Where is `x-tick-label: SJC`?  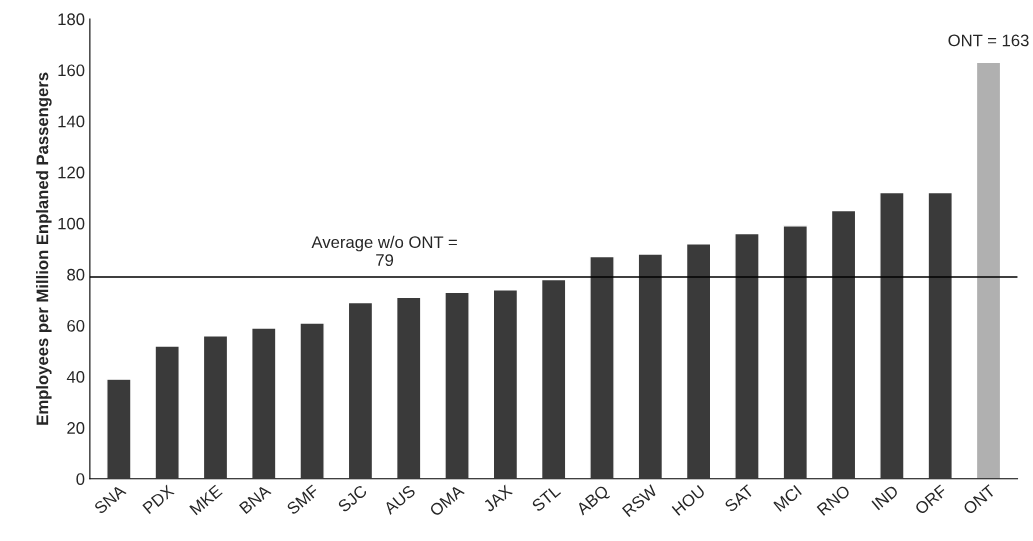
x-tick-label: SJC is located at coordinates (352, 498).